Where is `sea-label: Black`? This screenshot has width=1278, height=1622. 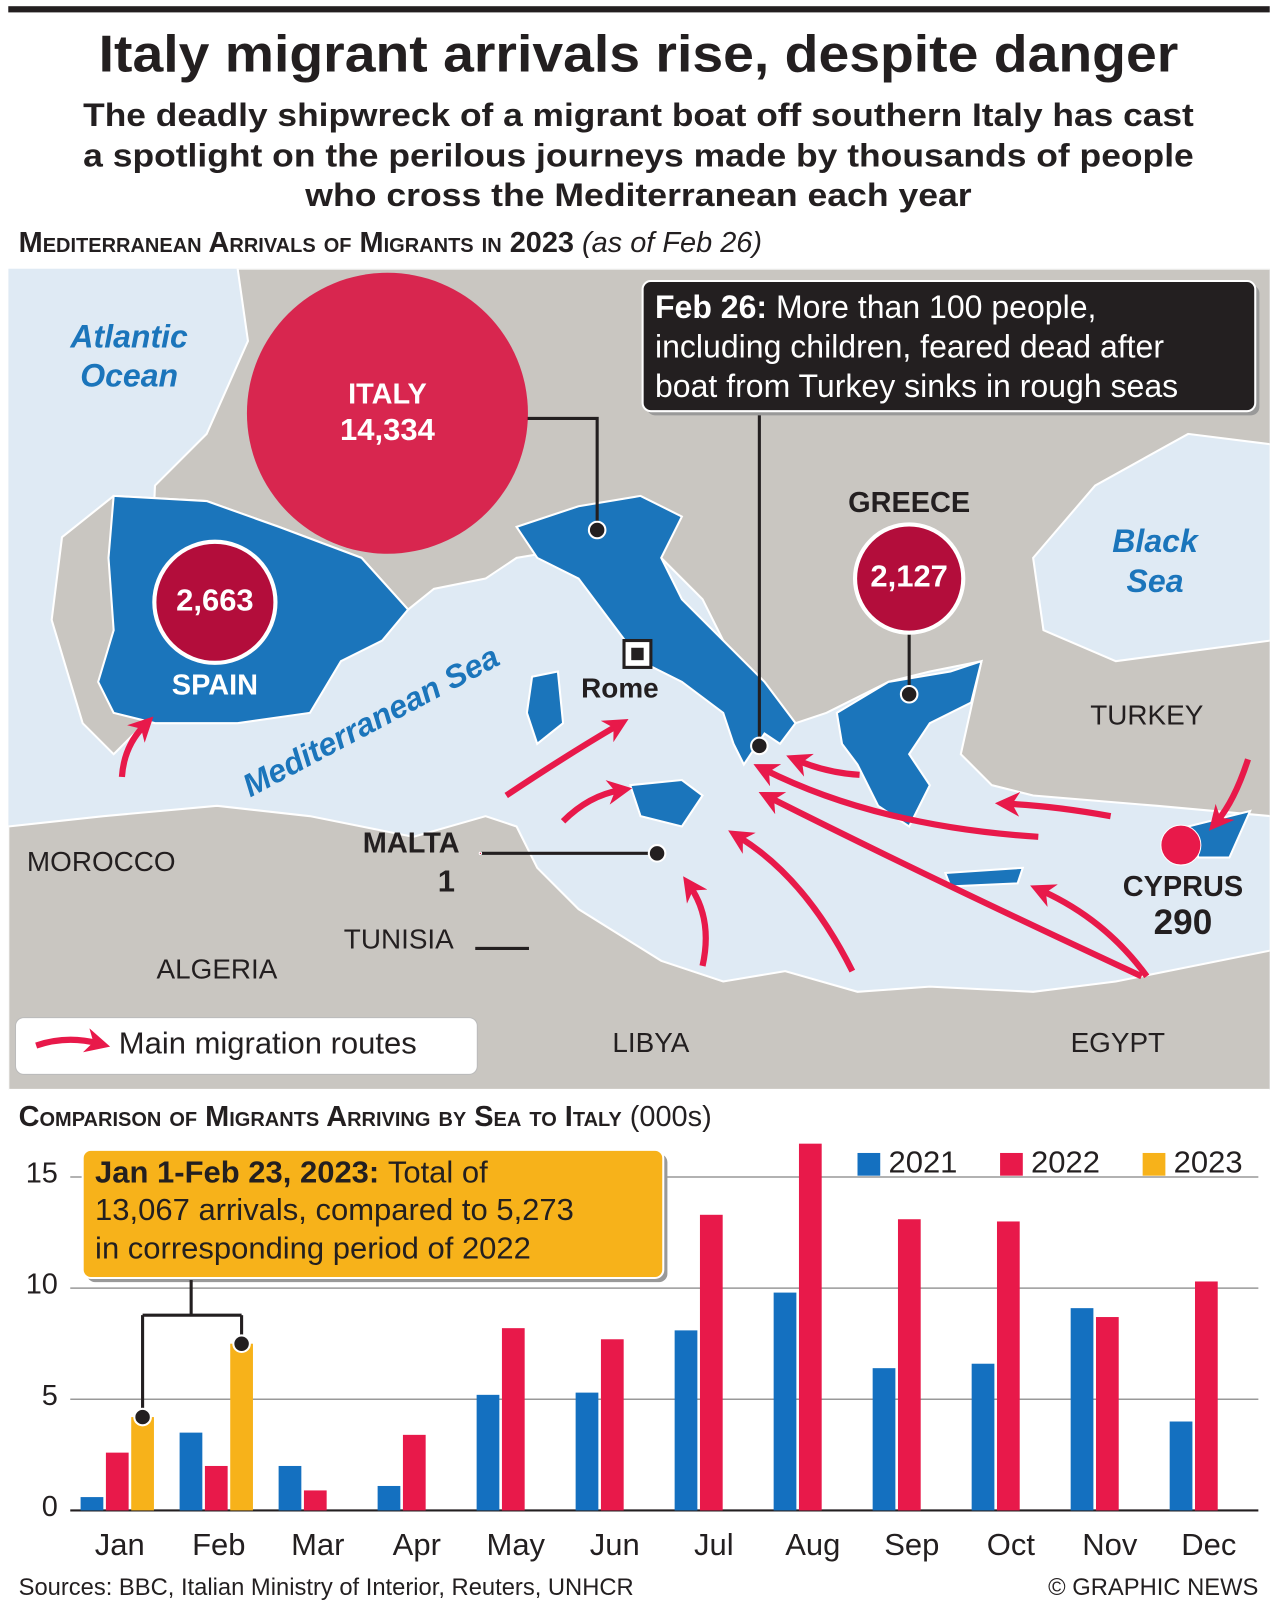
sea-label: Black is located at coordinates (1156, 541).